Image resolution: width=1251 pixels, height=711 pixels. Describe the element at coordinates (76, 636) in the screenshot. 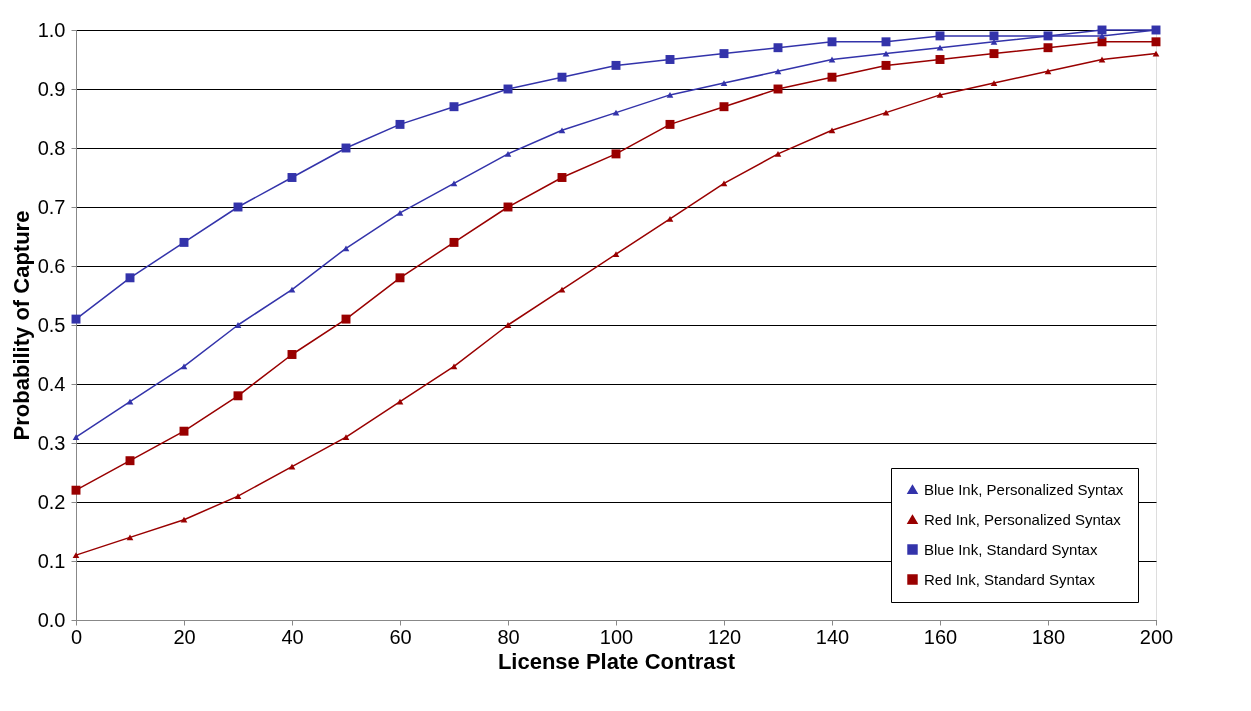

I see `x-tick-label: 0` at that location.